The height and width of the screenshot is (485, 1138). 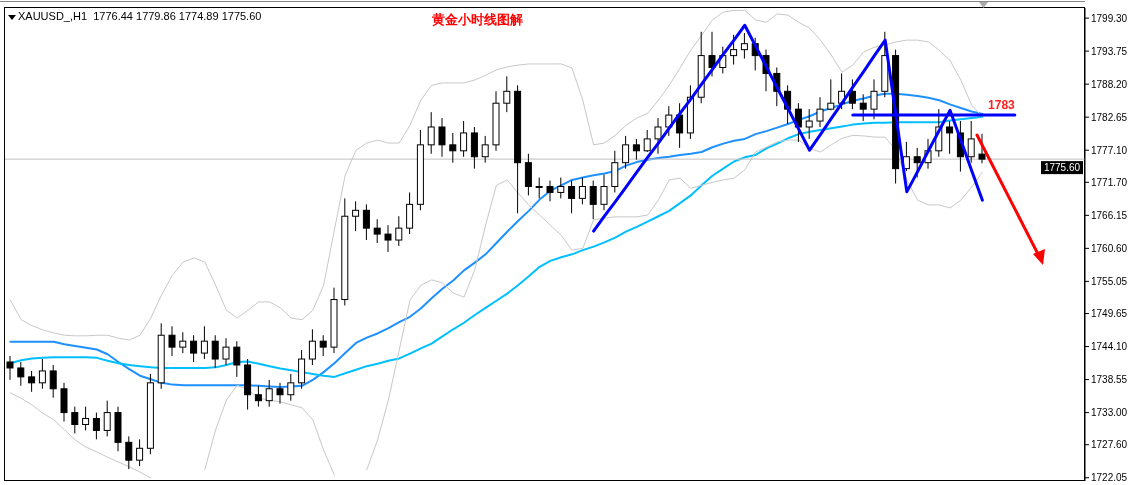 What do you see at coordinates (1109, 18) in the screenshot?
I see `y-tick-label: 1799.30` at bounding box center [1109, 18].